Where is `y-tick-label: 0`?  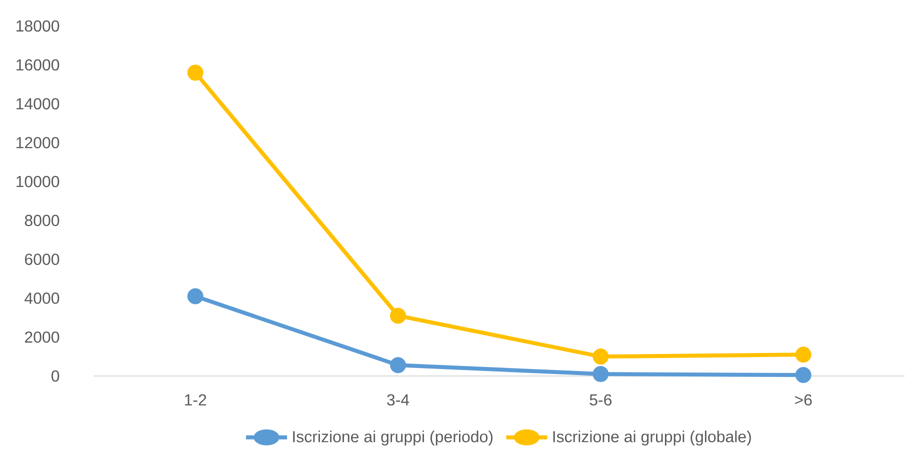 y-tick-label: 0 is located at coordinates (56, 376).